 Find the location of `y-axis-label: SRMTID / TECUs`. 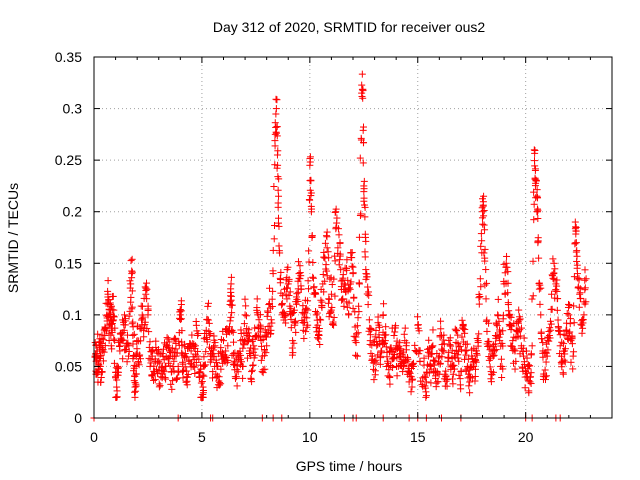

y-axis-label: SRMTID / TECUs is located at coordinates (13, 238).